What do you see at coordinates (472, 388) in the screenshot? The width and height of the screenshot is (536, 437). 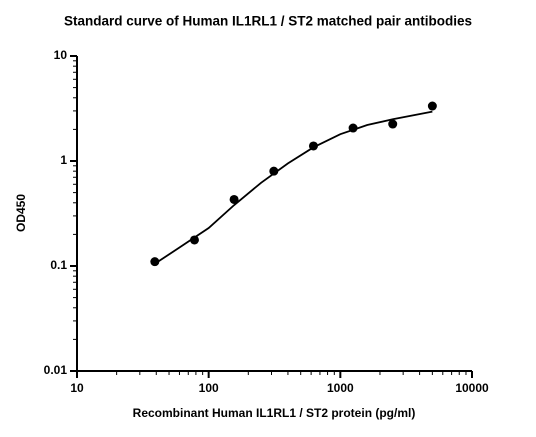 I see `x-tick-label: 10000` at bounding box center [472, 388].